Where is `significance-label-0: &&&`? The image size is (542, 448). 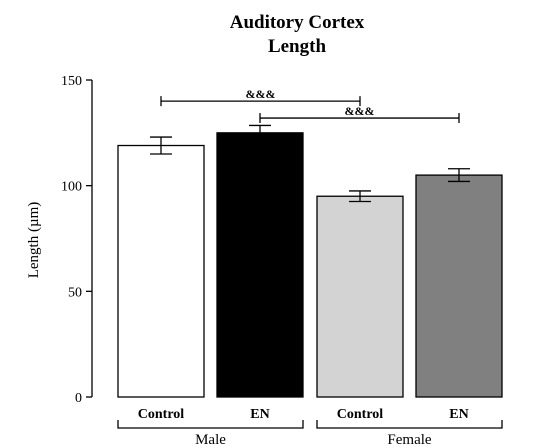
significance-label-0: &&& is located at coordinates (261, 94).